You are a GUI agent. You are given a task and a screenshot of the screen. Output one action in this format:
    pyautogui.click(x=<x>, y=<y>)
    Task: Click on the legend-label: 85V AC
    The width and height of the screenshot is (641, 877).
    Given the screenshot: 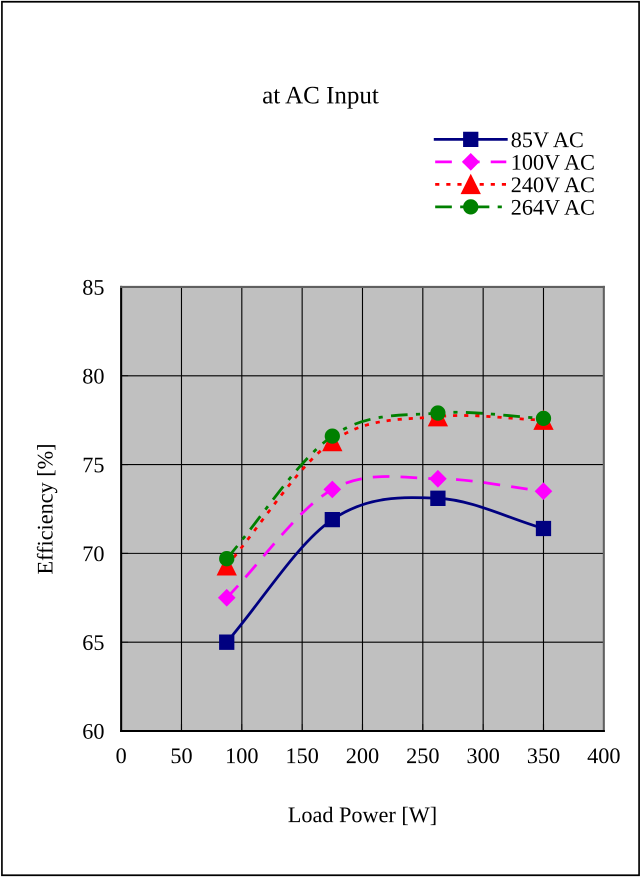 What is the action you would take?
    pyautogui.click(x=547, y=140)
    